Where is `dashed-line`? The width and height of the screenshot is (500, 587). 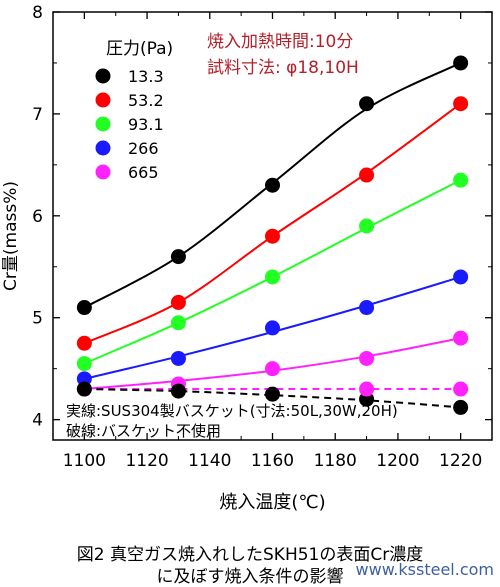
dashed-line is located at coordinates (272, 398).